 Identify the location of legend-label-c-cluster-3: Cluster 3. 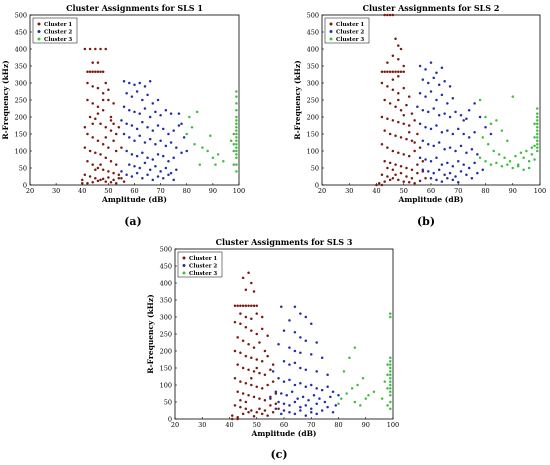
(203, 274).